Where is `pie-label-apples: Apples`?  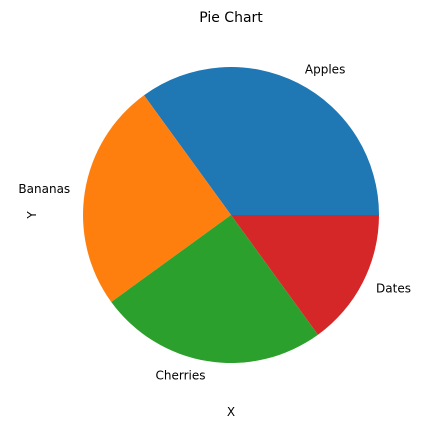 pie-label-apples: Apples is located at coordinates (325, 69).